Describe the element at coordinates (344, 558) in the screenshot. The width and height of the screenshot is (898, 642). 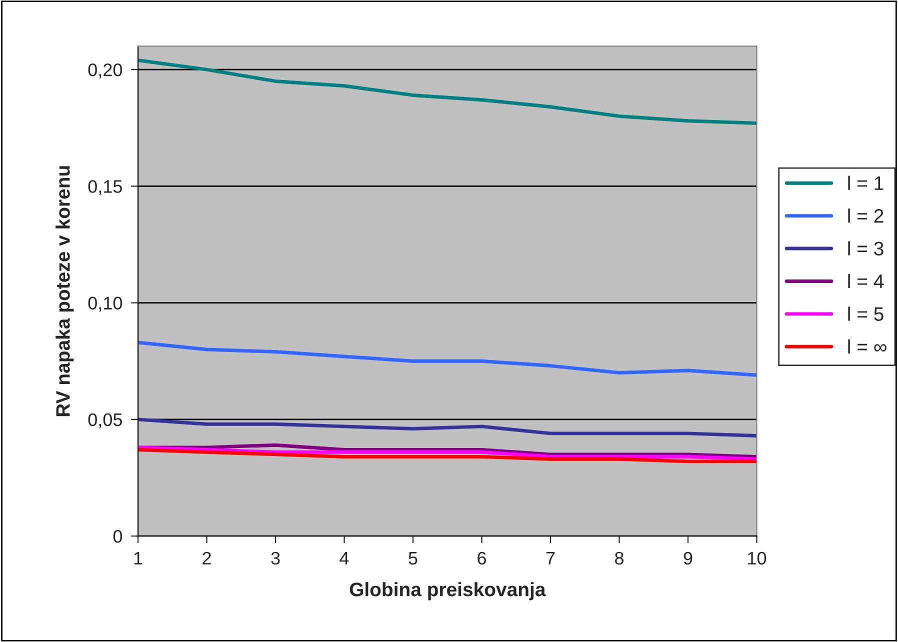
I see `x-tick-label: 4` at that location.